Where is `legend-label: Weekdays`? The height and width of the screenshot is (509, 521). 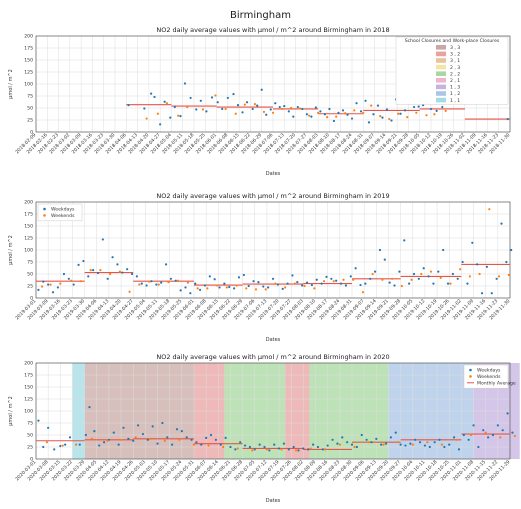 legend-label: Weekdays is located at coordinates (489, 371).